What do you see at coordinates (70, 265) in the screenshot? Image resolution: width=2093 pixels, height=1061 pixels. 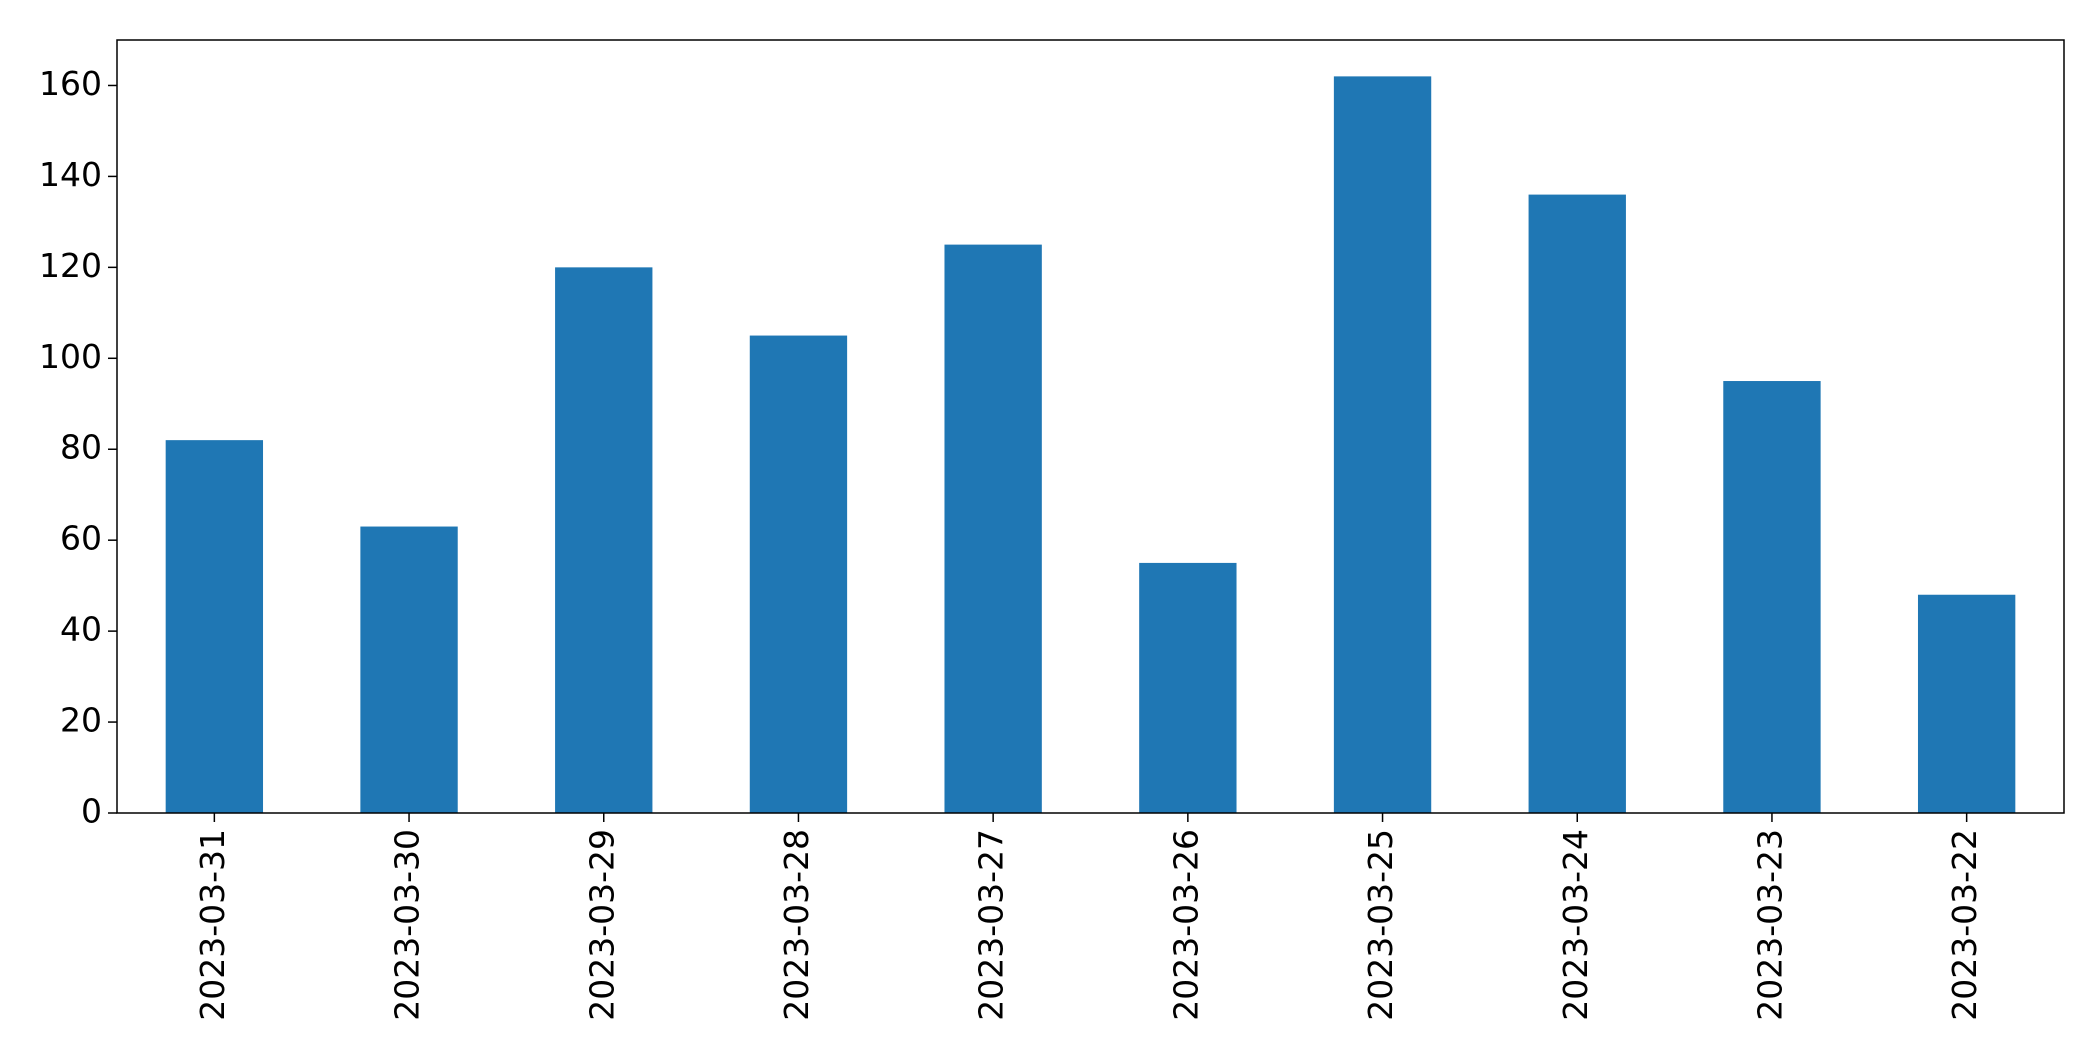 I see `y-tick-label: 120` at bounding box center [70, 265].